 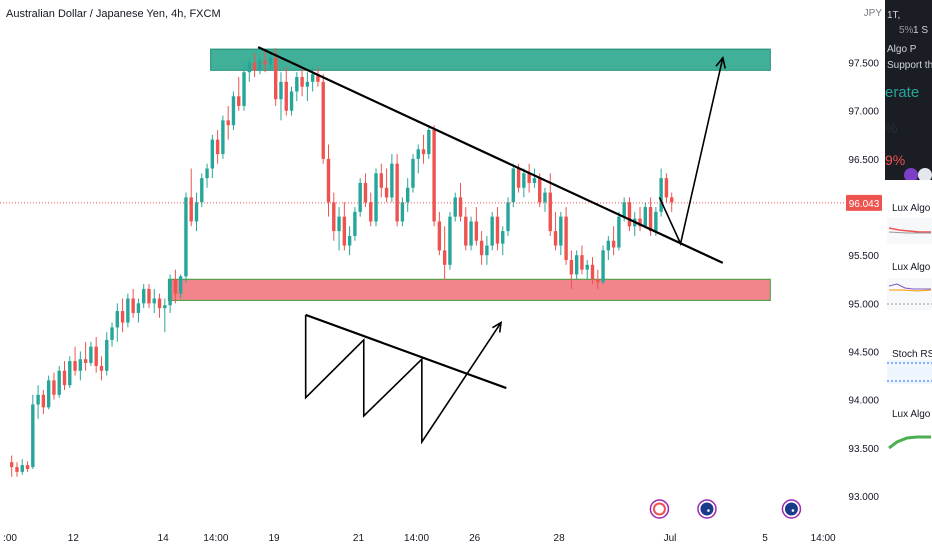 What do you see at coordinates (725, 509) in the screenshot?
I see `event-markers-layer` at bounding box center [725, 509].